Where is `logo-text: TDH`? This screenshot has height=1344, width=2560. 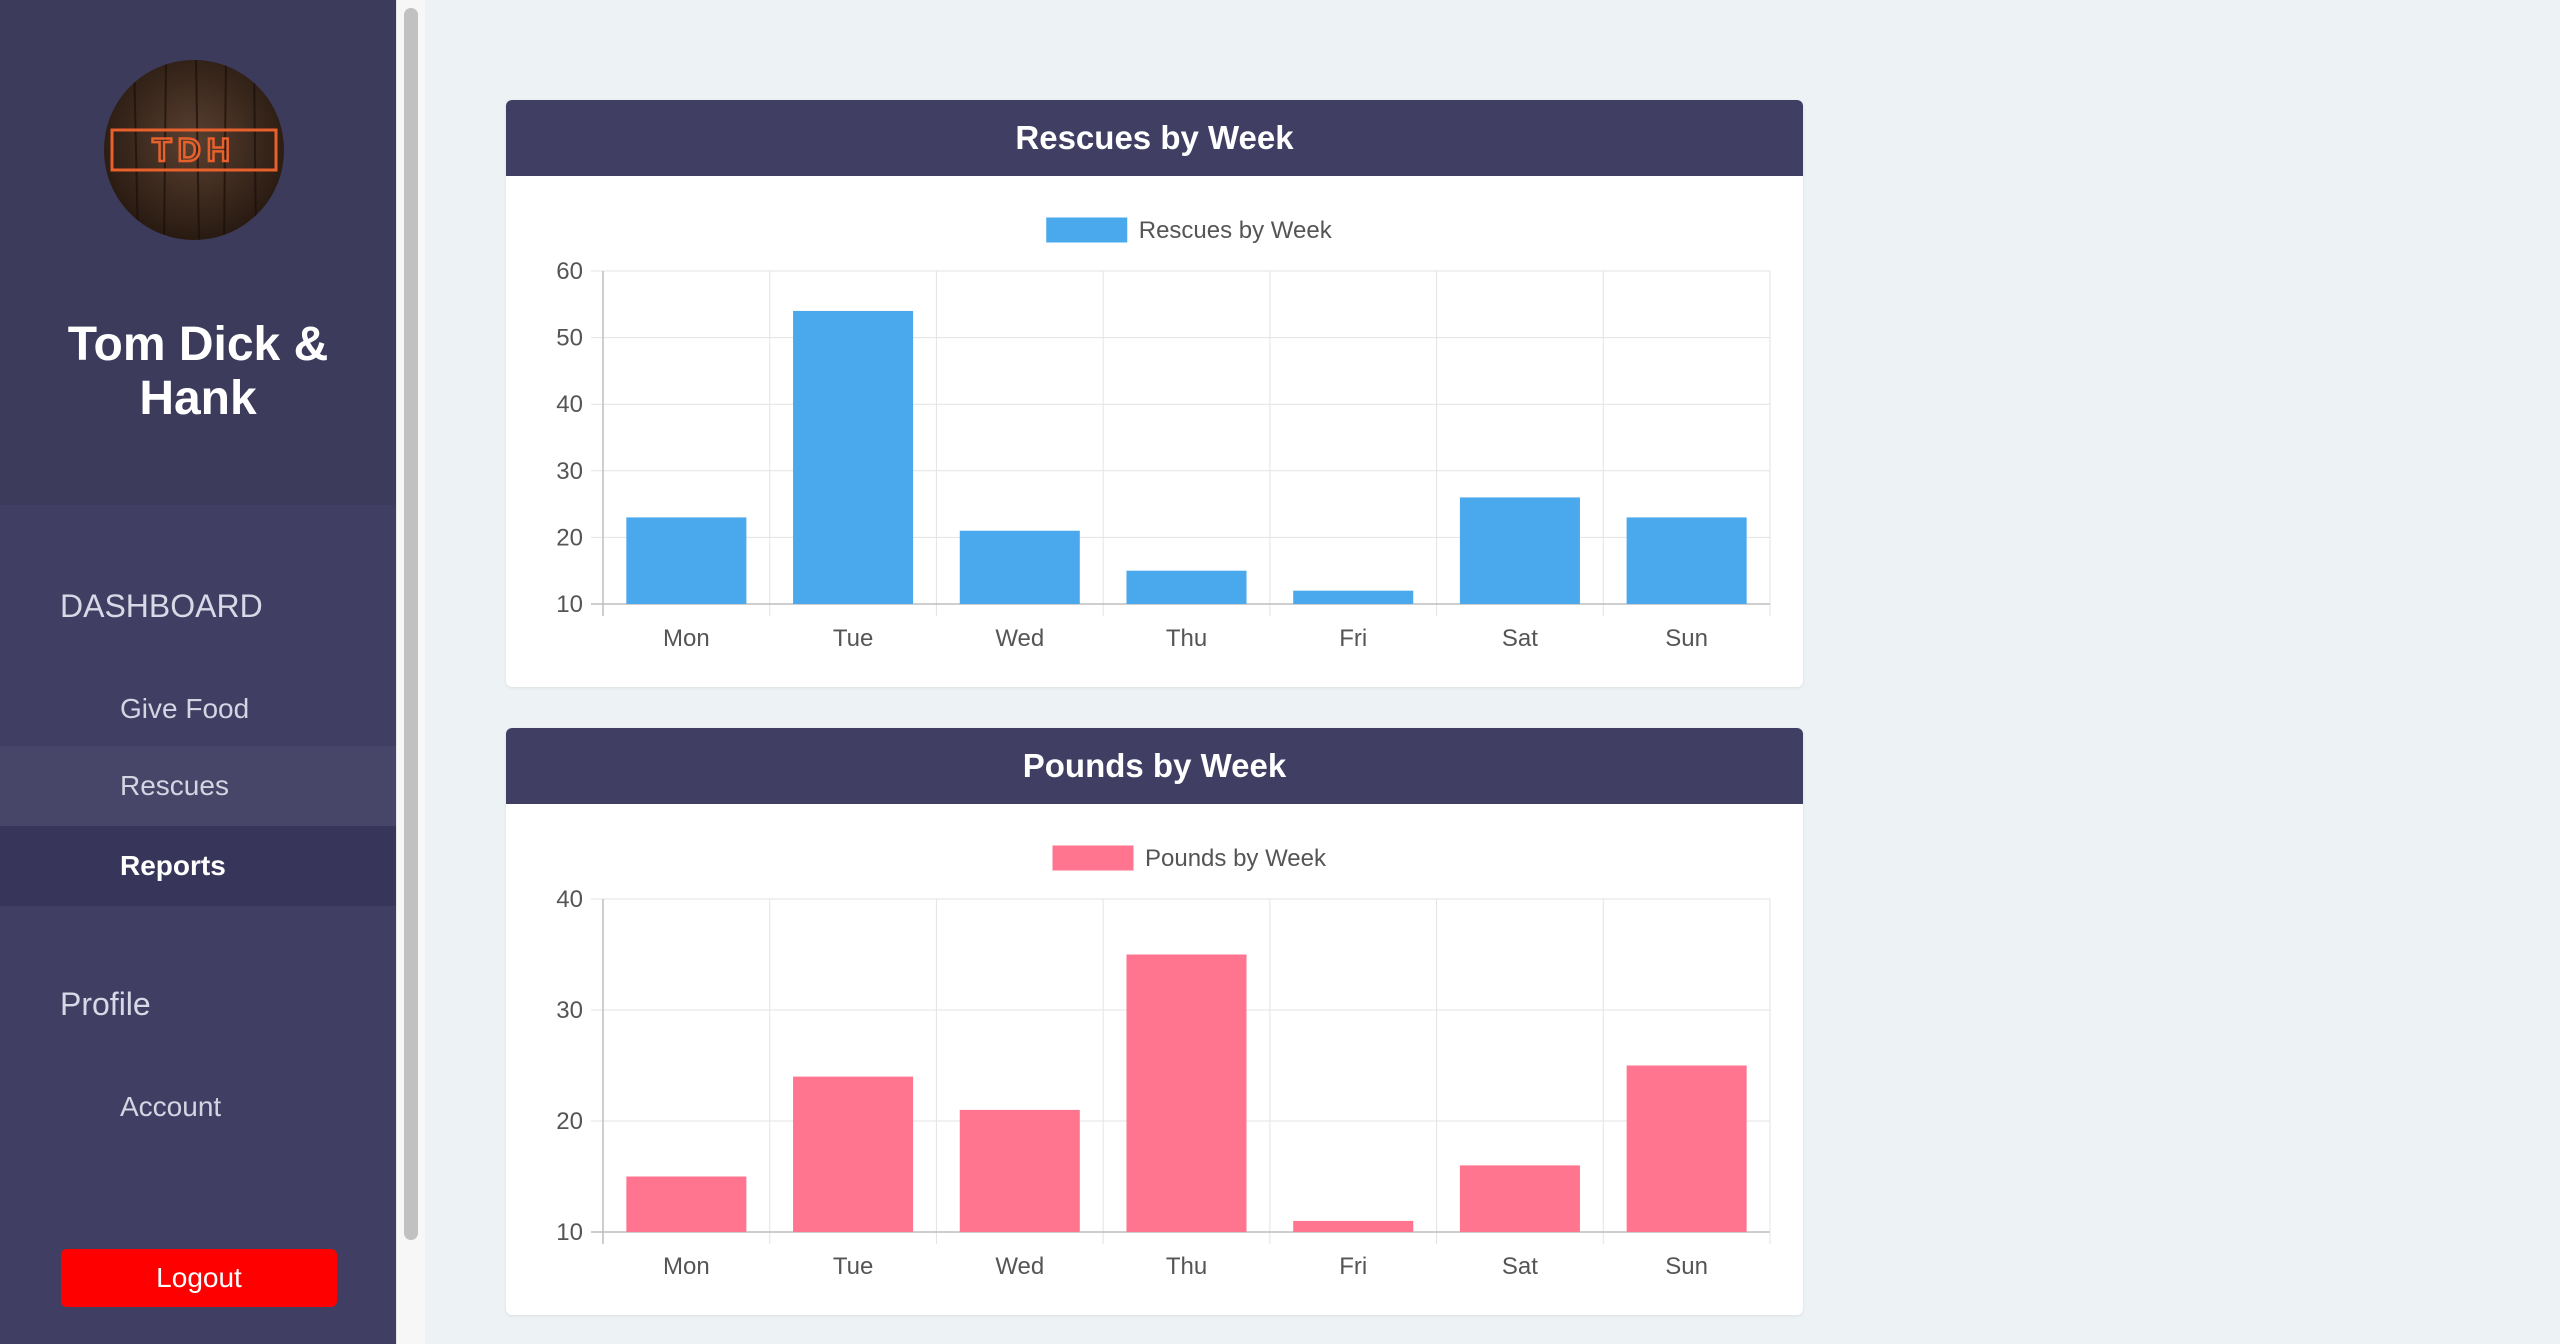 logo-text: TDH is located at coordinates (194, 150).